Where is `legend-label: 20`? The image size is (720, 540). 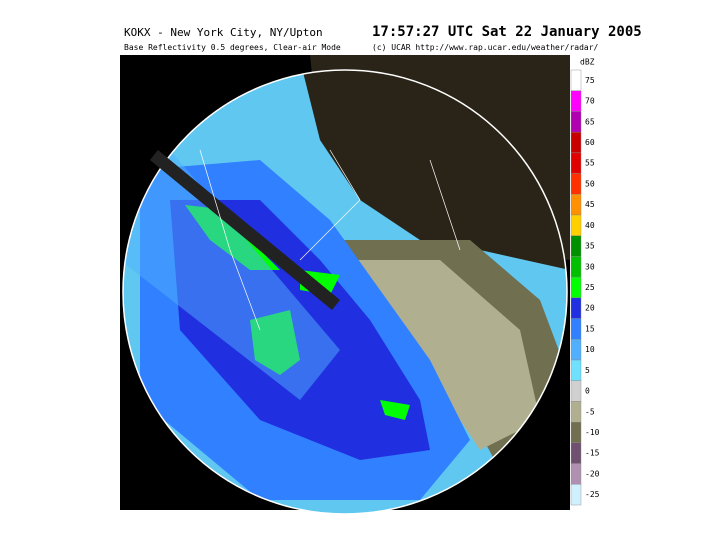
legend-label: 20 is located at coordinates (590, 308).